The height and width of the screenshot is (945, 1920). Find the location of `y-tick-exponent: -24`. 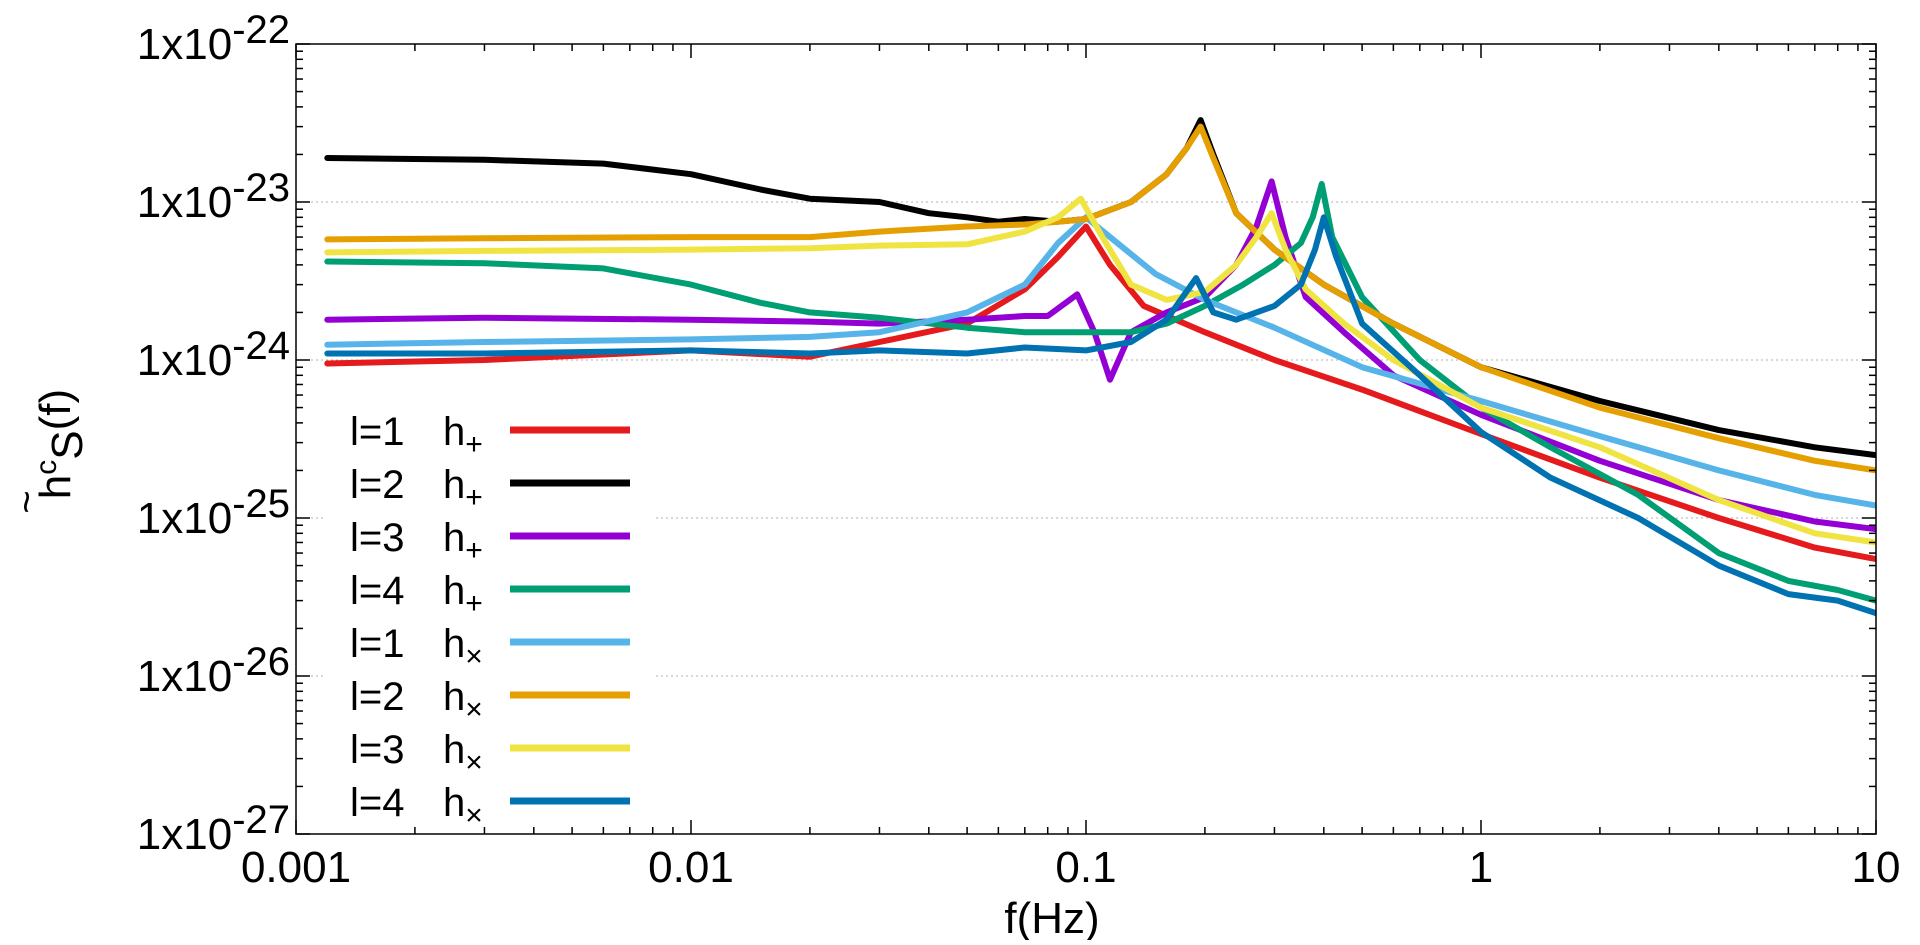

y-tick-exponent: -24 is located at coordinates (261, 346).